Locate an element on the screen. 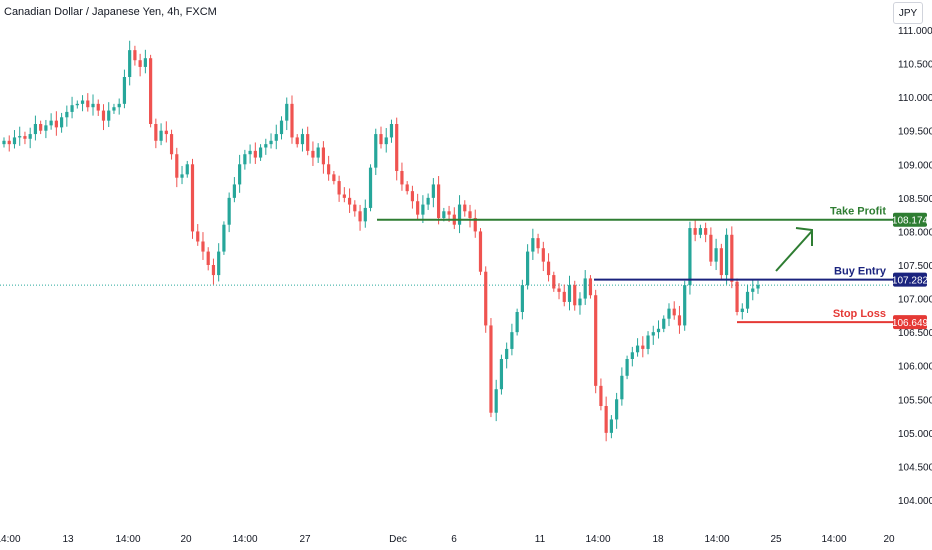  currency-button: JPY is located at coordinates (908, 13).